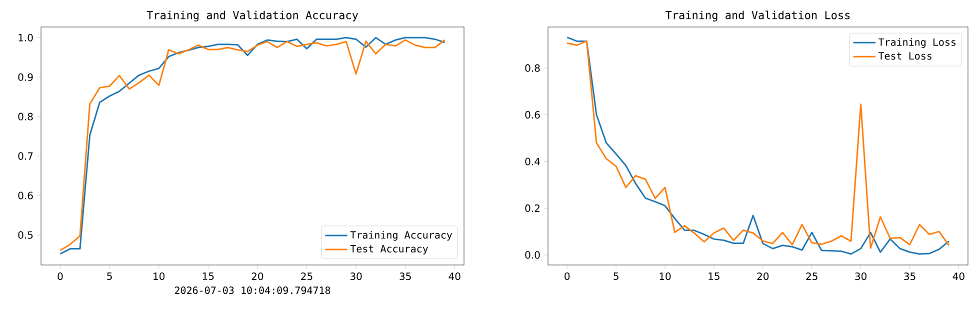 Image resolution: width=980 pixels, height=310 pixels. What do you see at coordinates (532, 162) in the screenshot?
I see `y-tick-label: 0.4` at bounding box center [532, 162].